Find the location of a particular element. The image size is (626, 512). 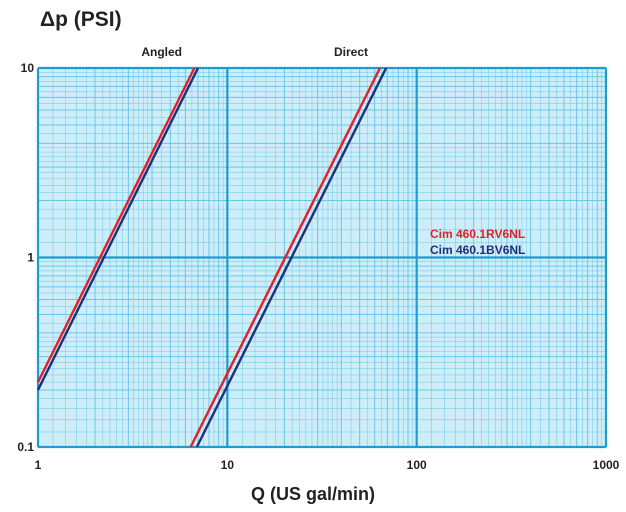

group-label-angled: Angled is located at coordinates (161, 52).